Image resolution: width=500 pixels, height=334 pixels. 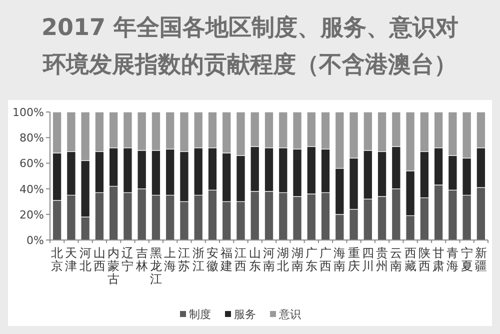 I want to click on x-tick-label: 北京, so click(x=57, y=259).